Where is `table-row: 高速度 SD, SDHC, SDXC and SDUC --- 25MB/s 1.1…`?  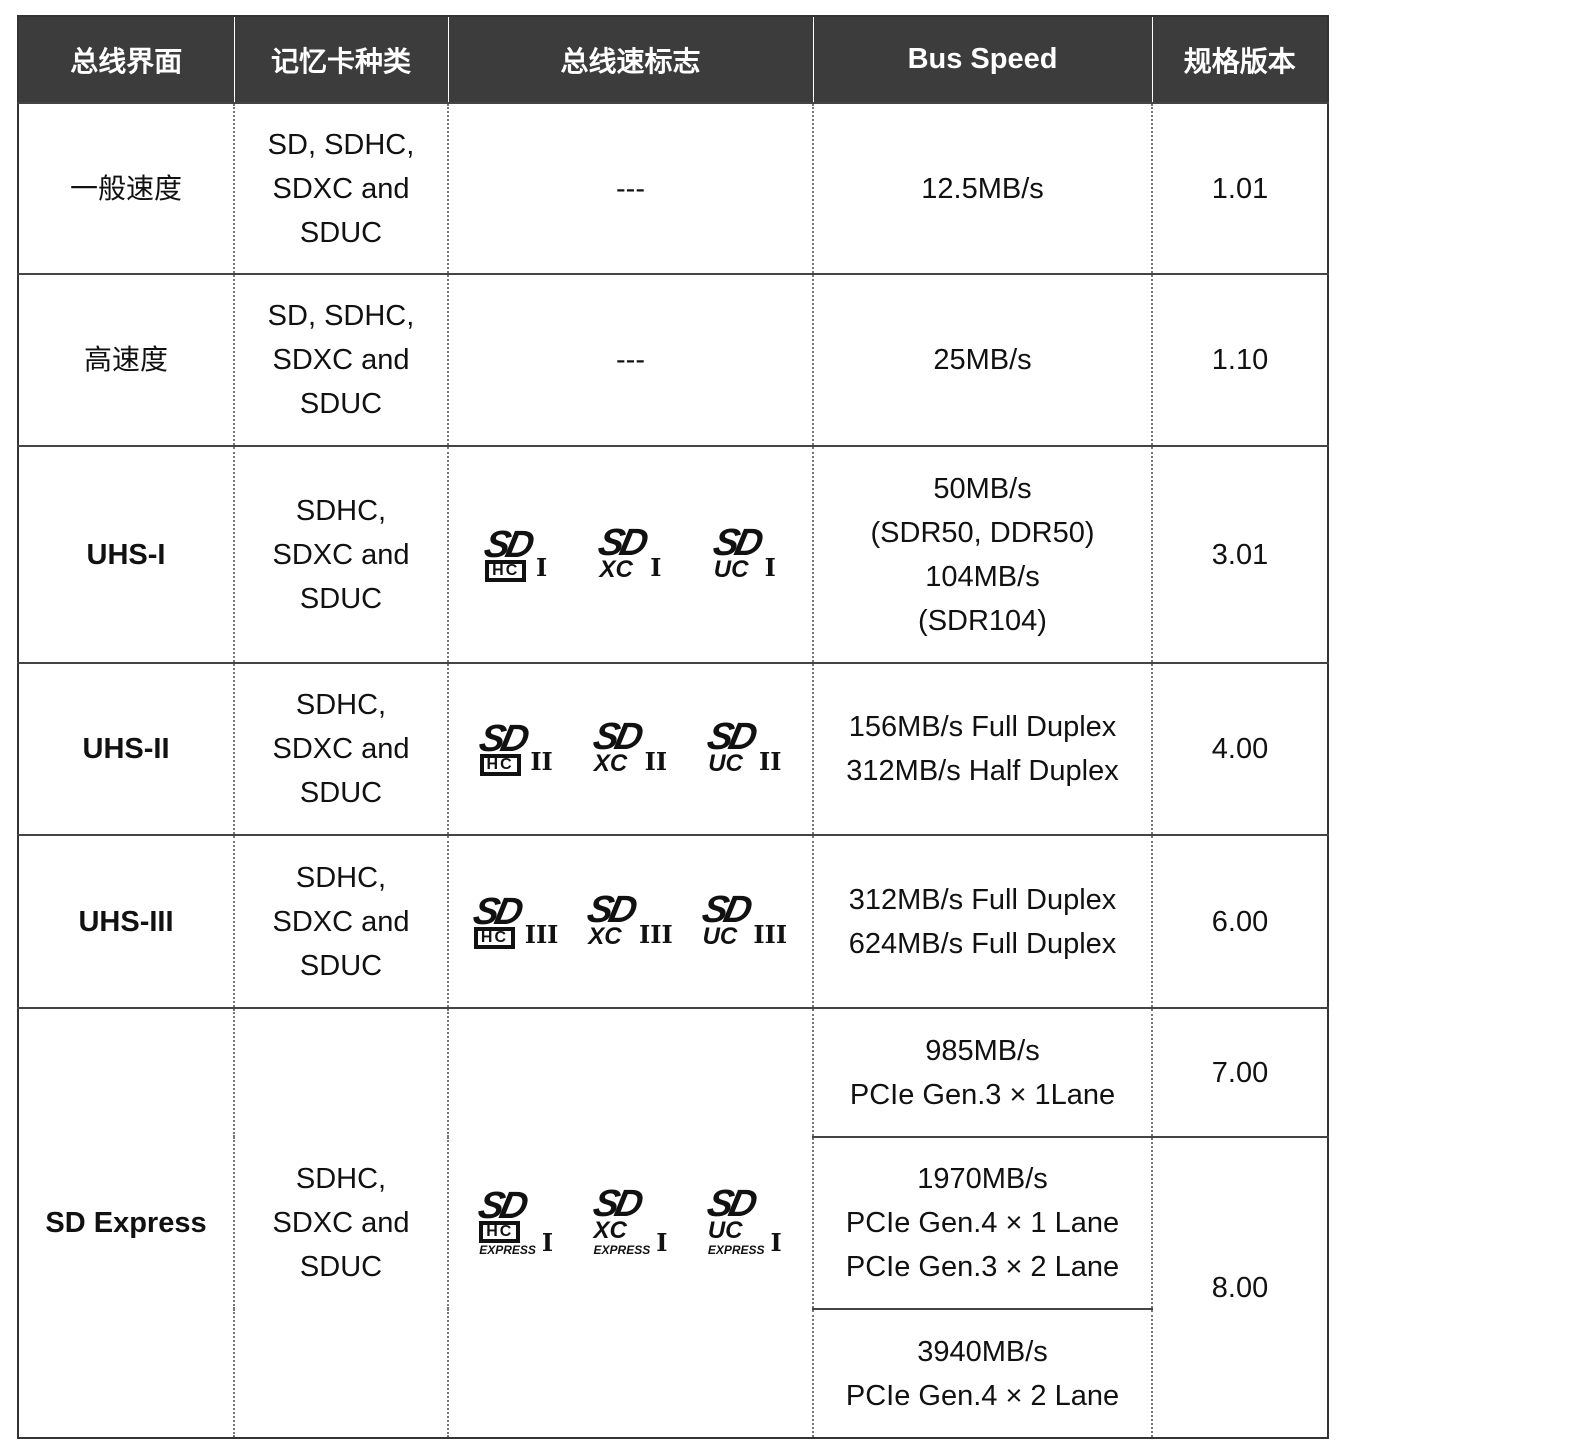
table-row: 高速度 SD, SDHC, SDXC and SDUC --- 25MB/s 1.1… is located at coordinates (673, 359).